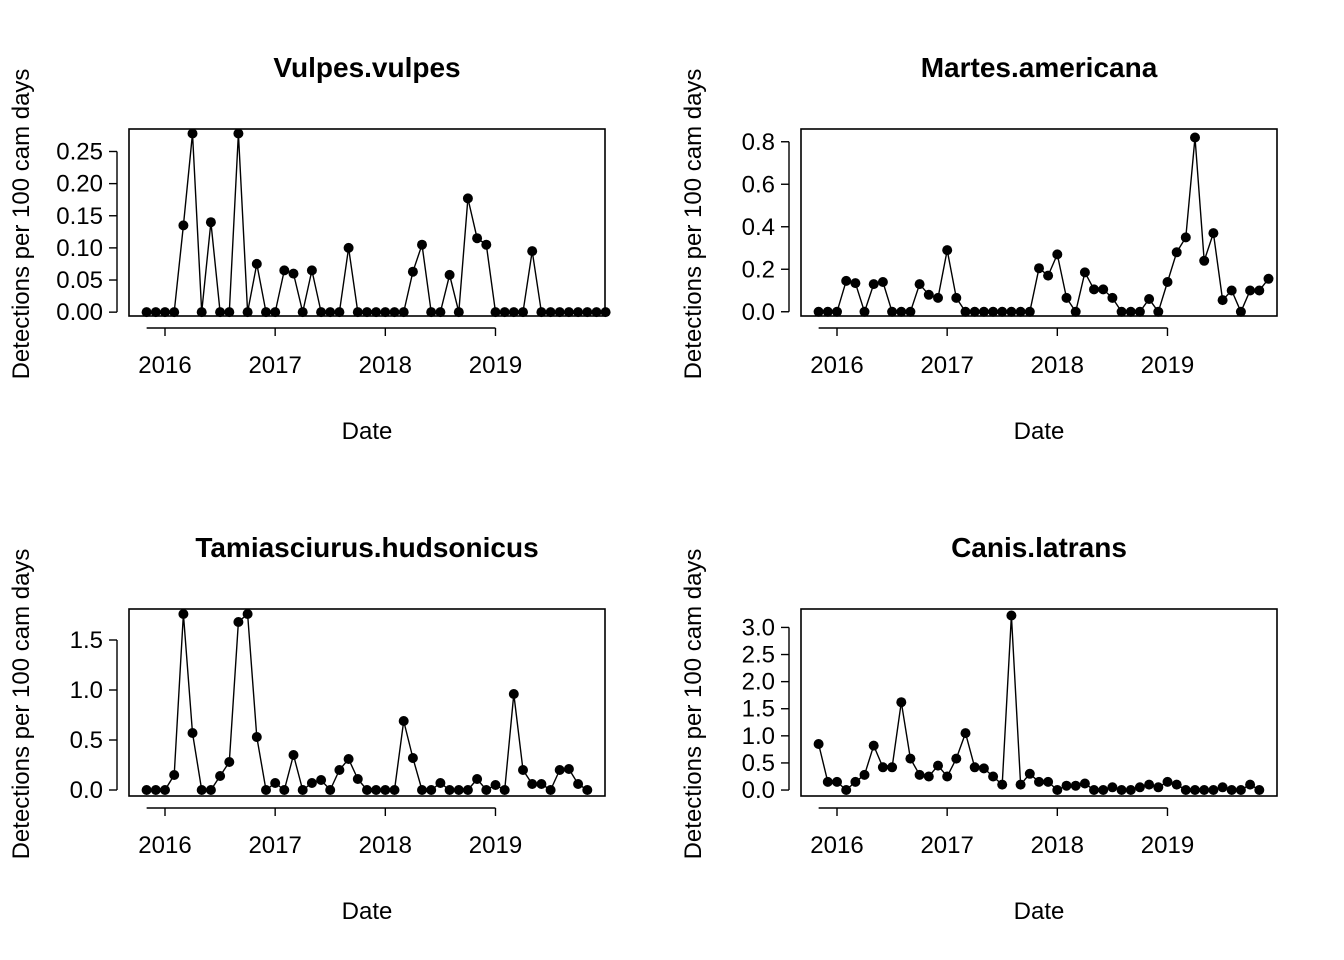  I want to click on y-tick-label: 0.4, so click(758, 227).